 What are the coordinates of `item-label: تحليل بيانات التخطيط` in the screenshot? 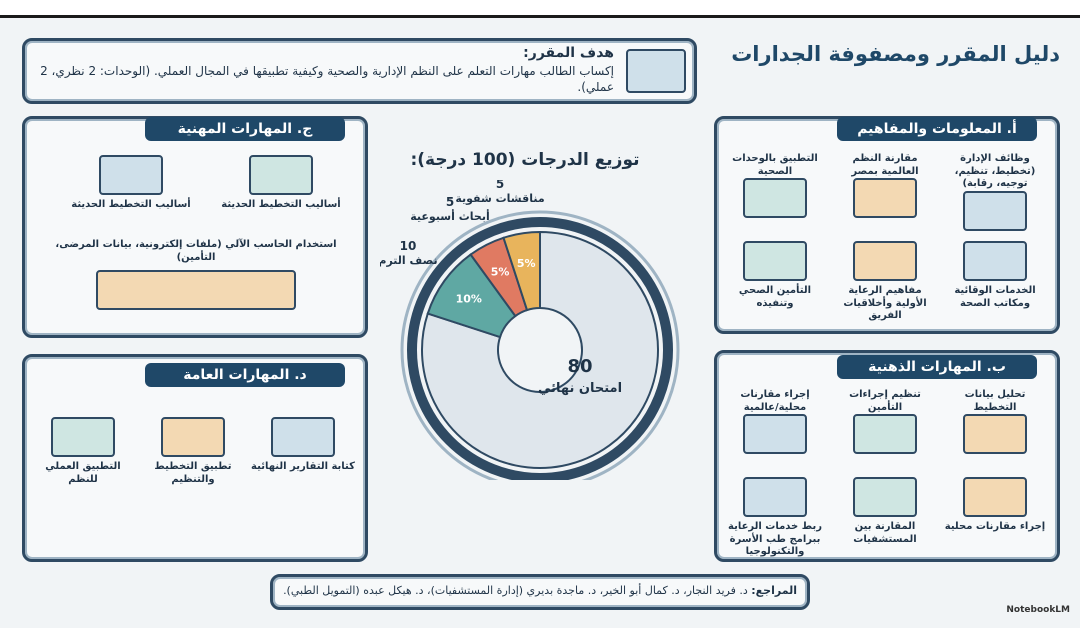 It's located at (995, 401).